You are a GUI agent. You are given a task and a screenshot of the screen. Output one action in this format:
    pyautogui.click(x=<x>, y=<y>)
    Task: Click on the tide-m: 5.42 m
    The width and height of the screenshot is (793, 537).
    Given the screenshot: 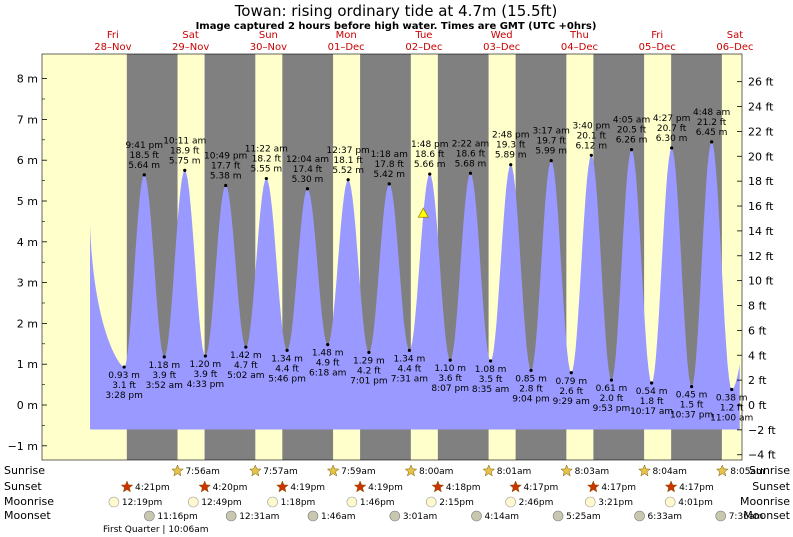 What is the action you would take?
    pyautogui.click(x=389, y=175)
    